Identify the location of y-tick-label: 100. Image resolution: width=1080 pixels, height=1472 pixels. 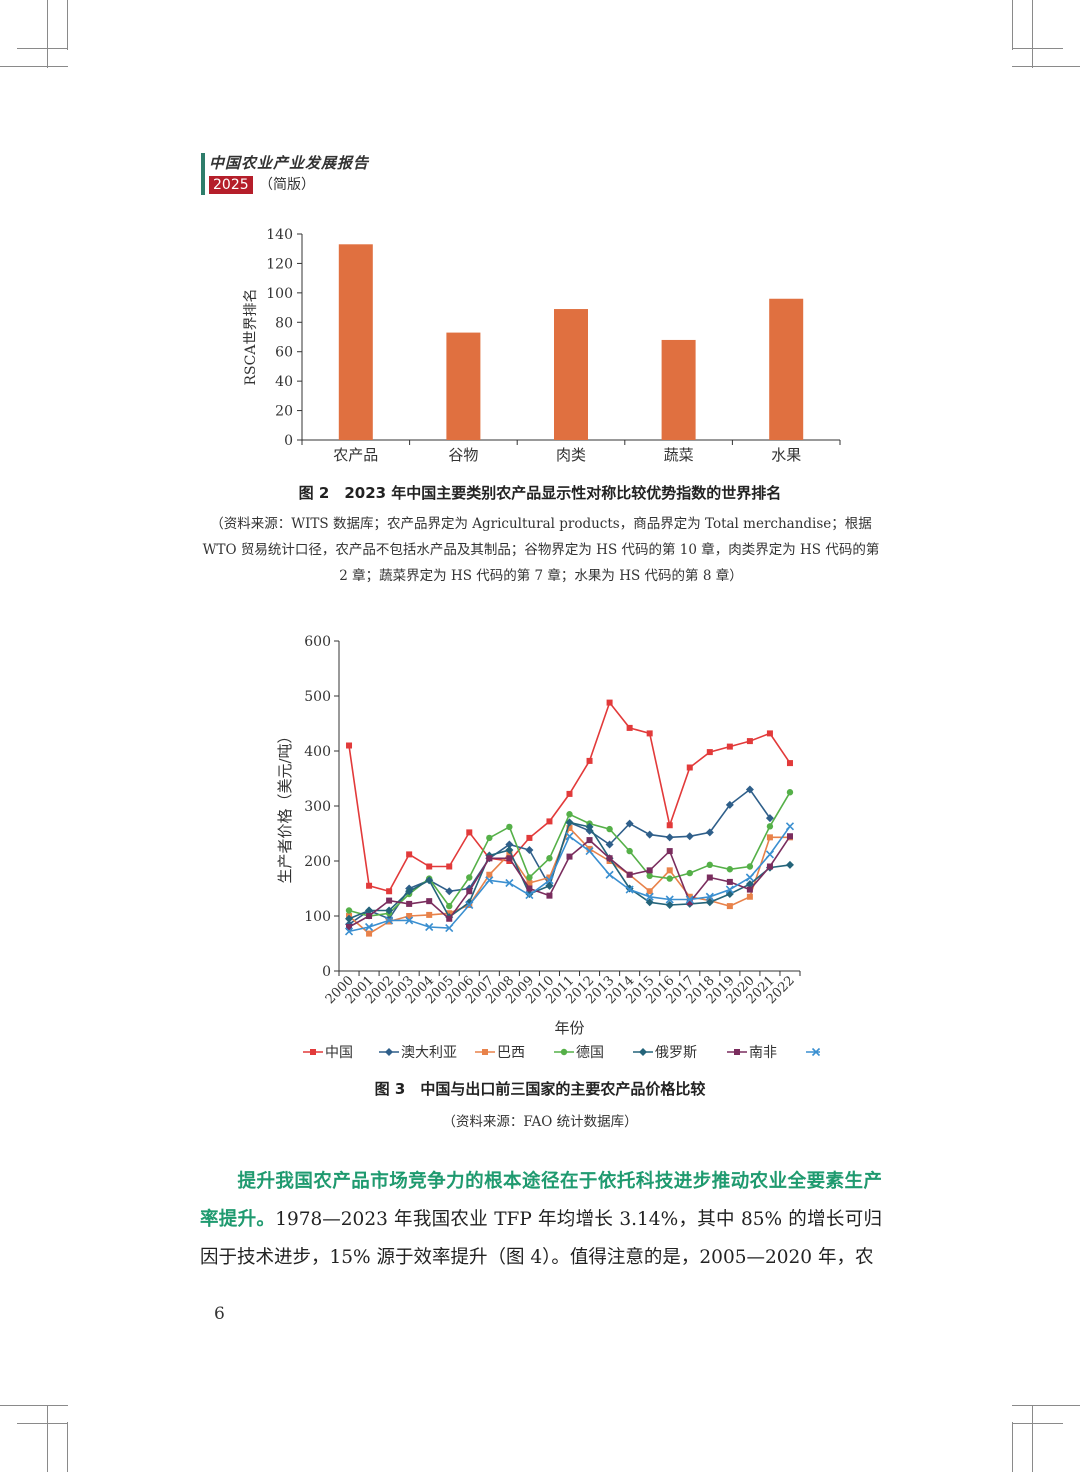
(317, 917).